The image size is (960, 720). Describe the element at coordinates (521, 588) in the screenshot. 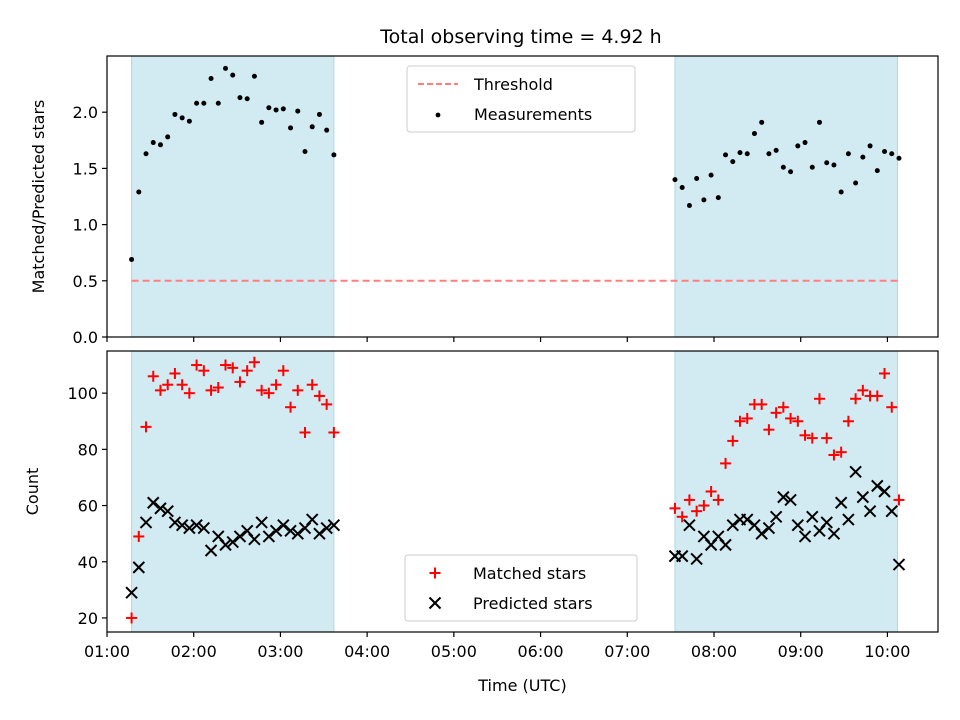

I see `bottom-legend-box` at that location.